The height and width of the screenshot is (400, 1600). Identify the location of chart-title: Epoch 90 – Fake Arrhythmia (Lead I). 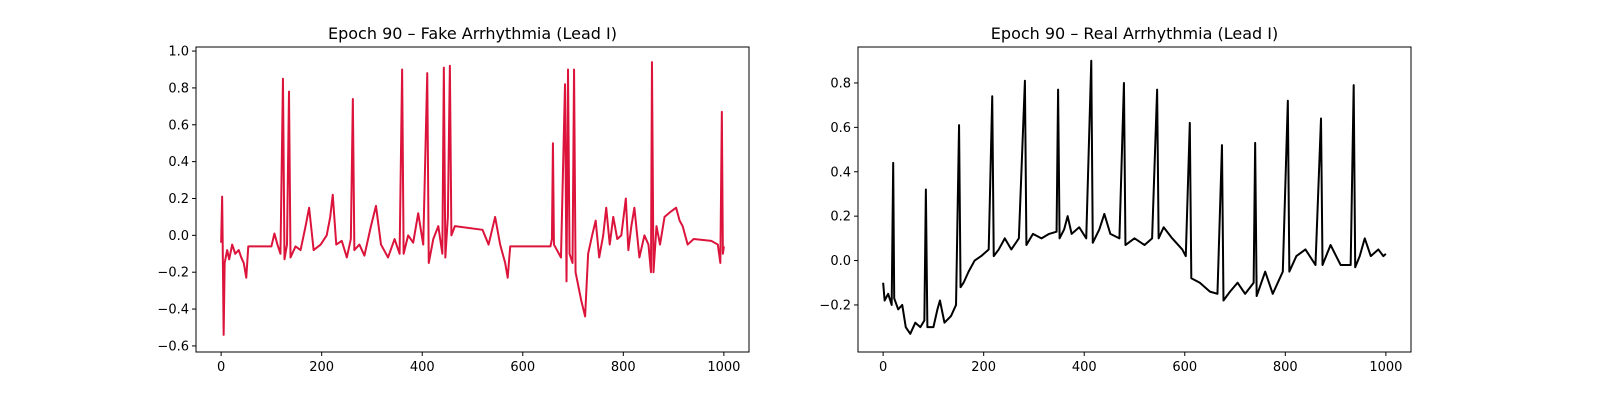
(472, 33).